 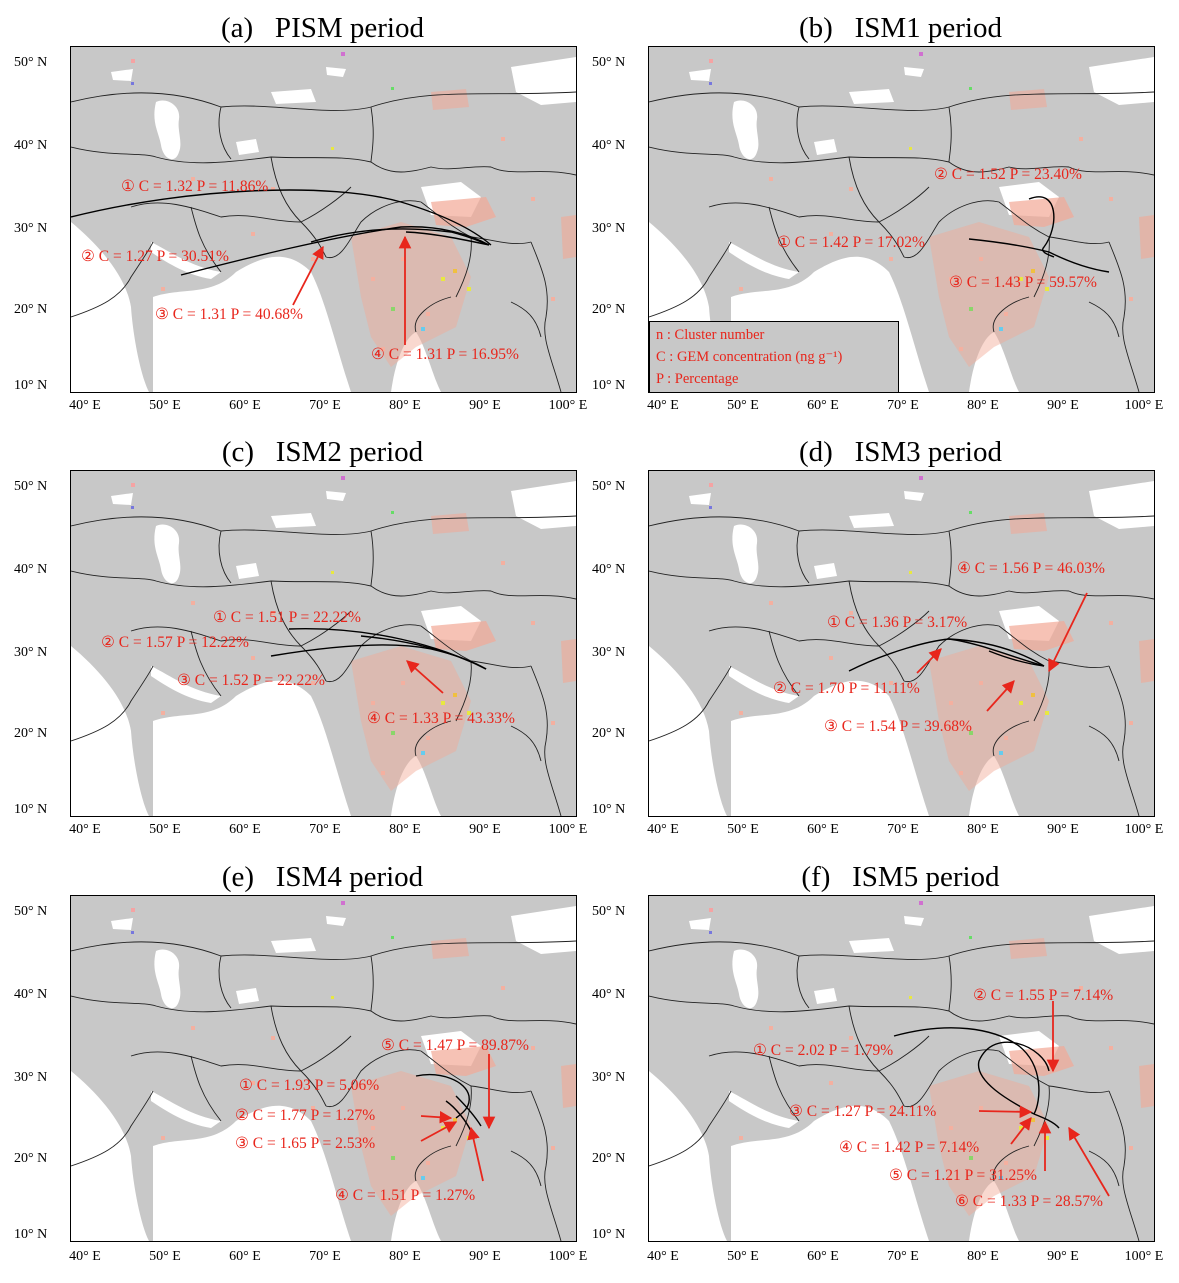 I want to click on cluster-label: ① C = 1.36 P = 3.17%, so click(x=897, y=622).